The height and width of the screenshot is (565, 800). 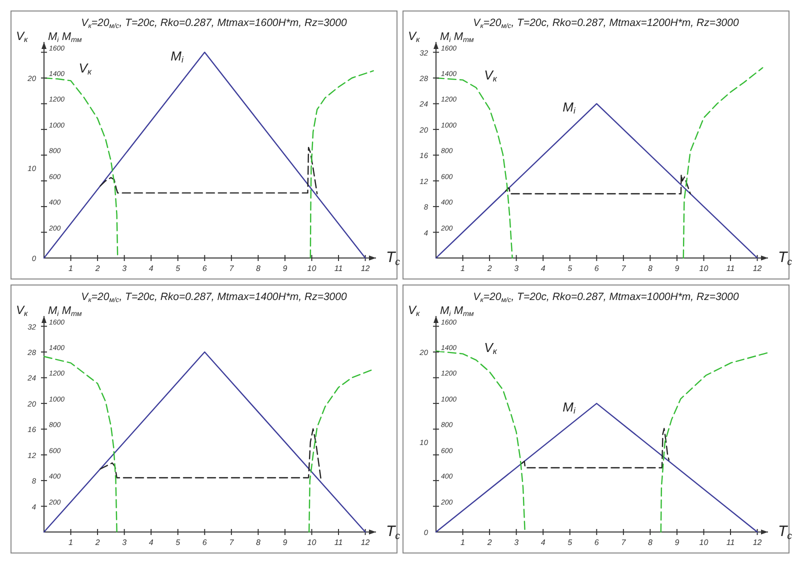 I want to click on chart-title: V$_{к}$=20$_{м/с}$, T=20с, Rko=0.287, Mtmax=1200Н*m, Rz=3000, so click(x=606, y=23).